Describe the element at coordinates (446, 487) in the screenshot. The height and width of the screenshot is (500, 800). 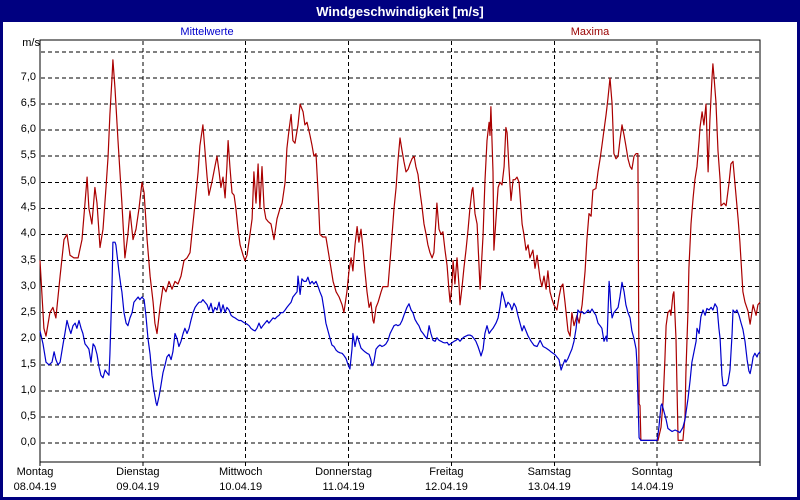
I see `x-date-label: 12.04.19` at that location.